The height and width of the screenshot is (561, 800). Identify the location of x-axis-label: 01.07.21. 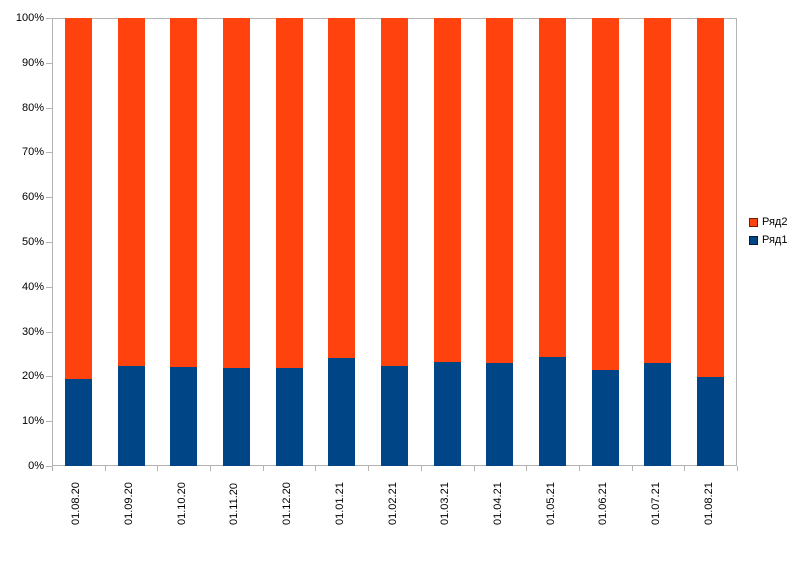
(655, 503).